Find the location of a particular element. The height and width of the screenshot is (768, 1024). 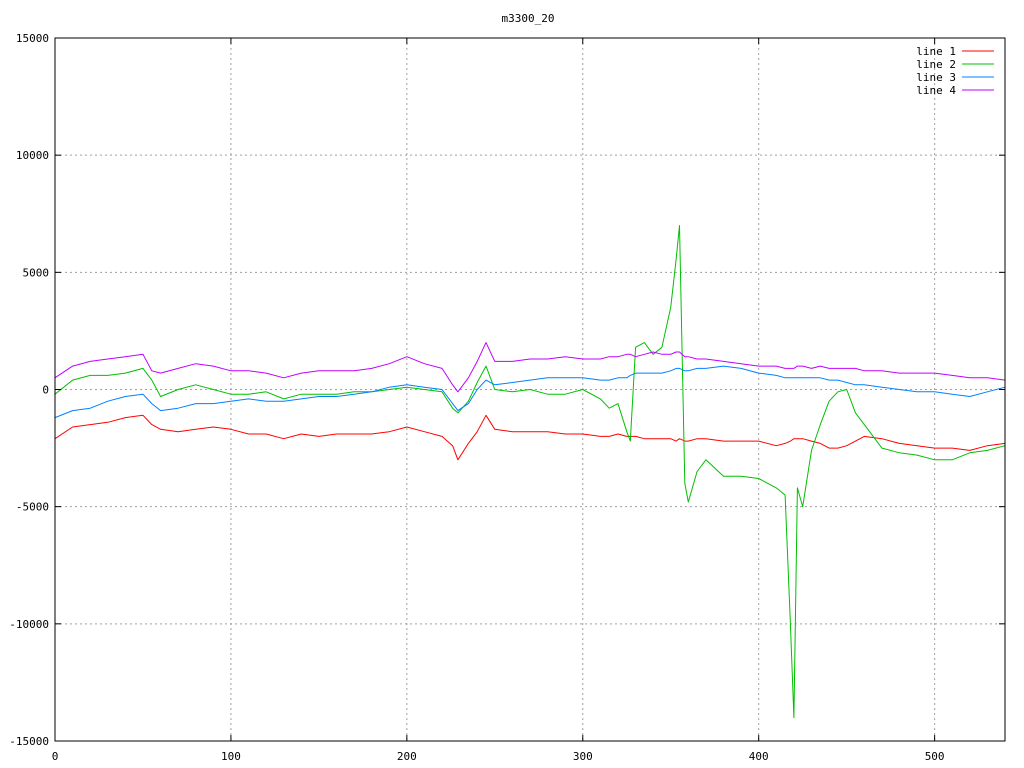

legend-label: line 1 is located at coordinates (936, 51).